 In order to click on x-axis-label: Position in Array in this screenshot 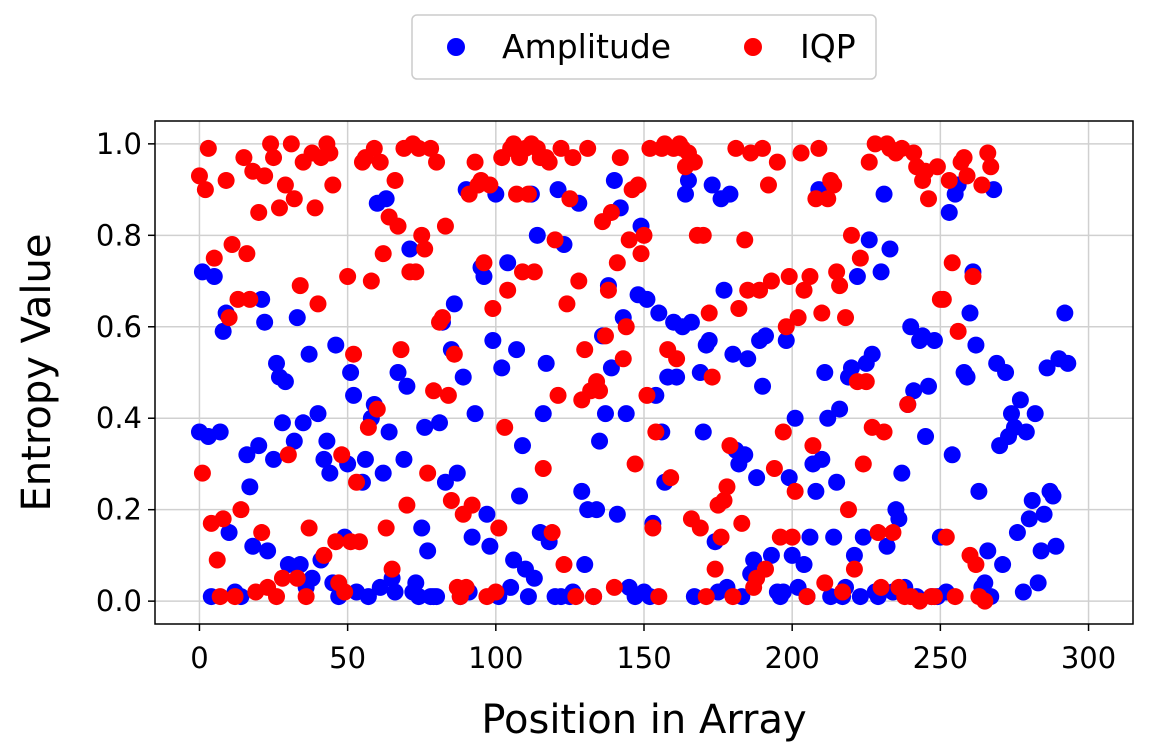, I will do `click(643, 720)`.